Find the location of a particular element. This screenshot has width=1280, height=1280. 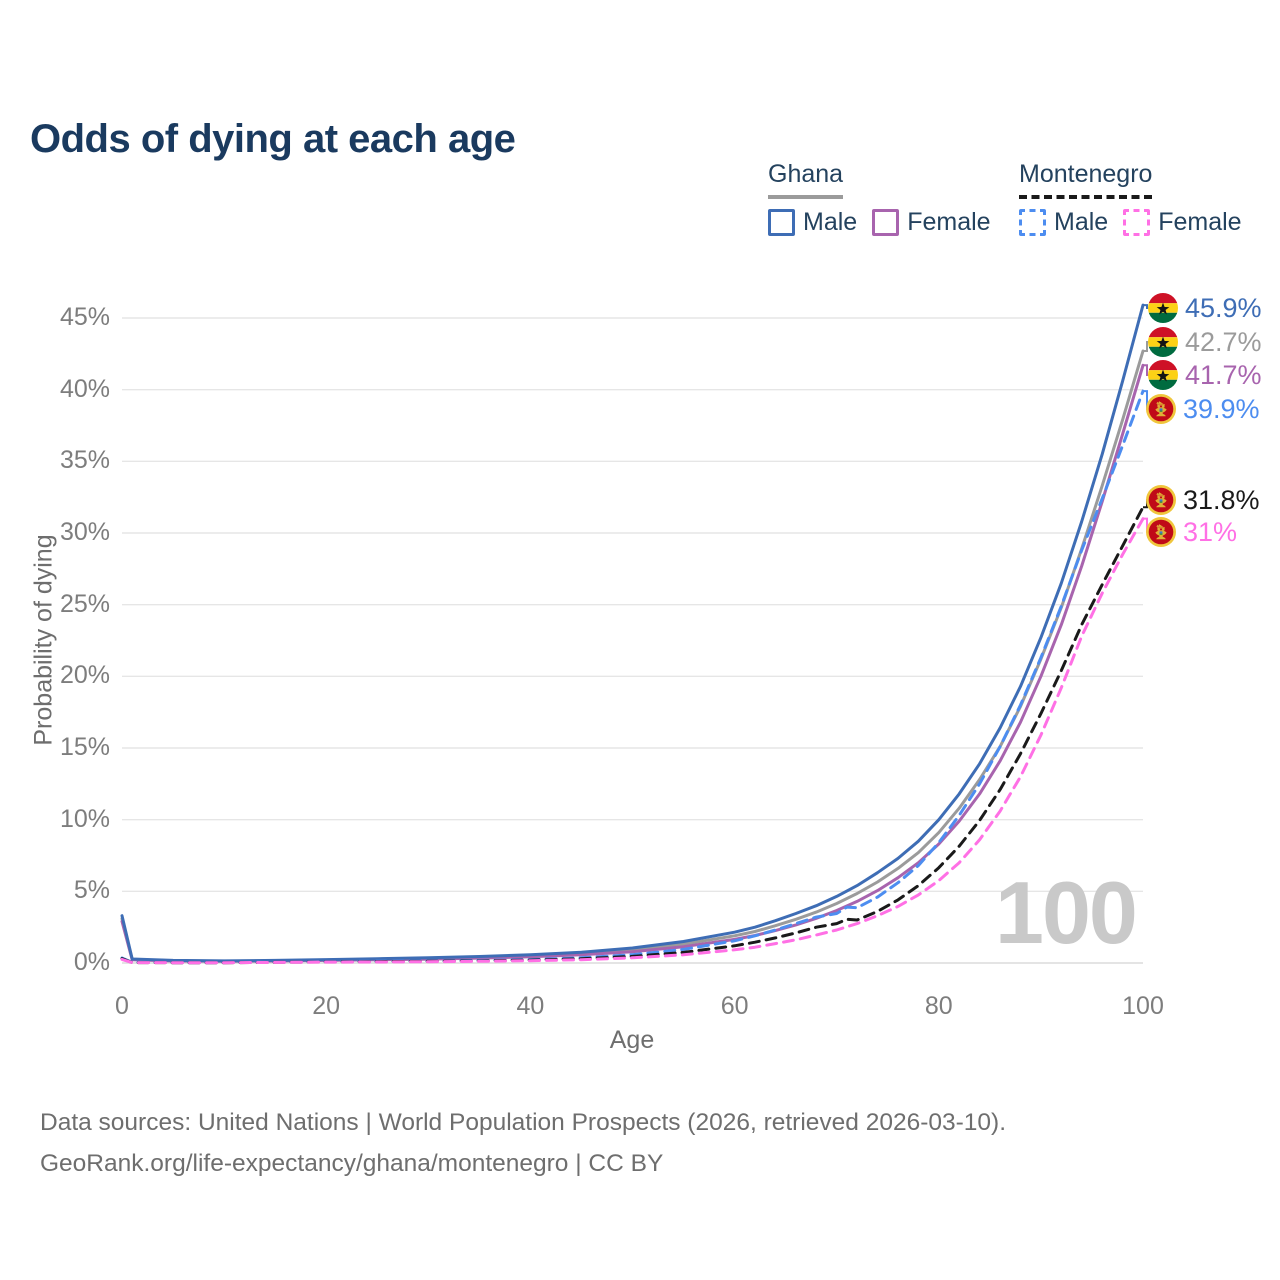

ghana-male-swatch-icon is located at coordinates (781, 222).